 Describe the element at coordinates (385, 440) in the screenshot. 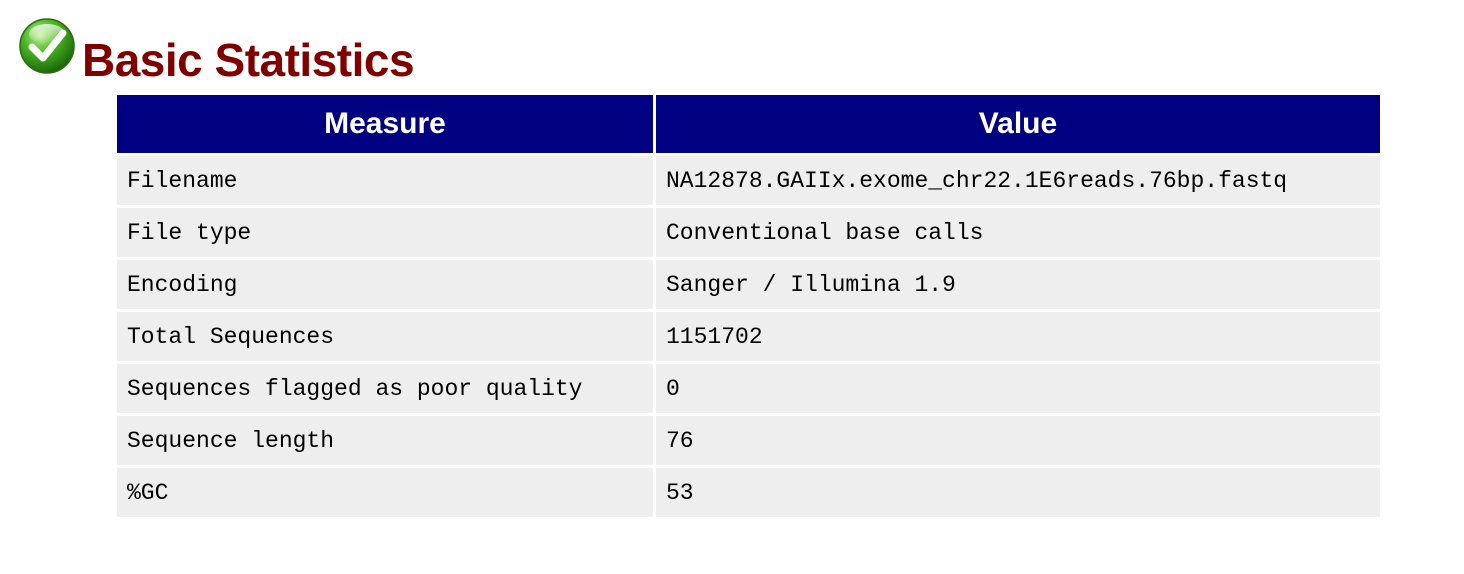

I see `measure-cell: Sequence length` at that location.